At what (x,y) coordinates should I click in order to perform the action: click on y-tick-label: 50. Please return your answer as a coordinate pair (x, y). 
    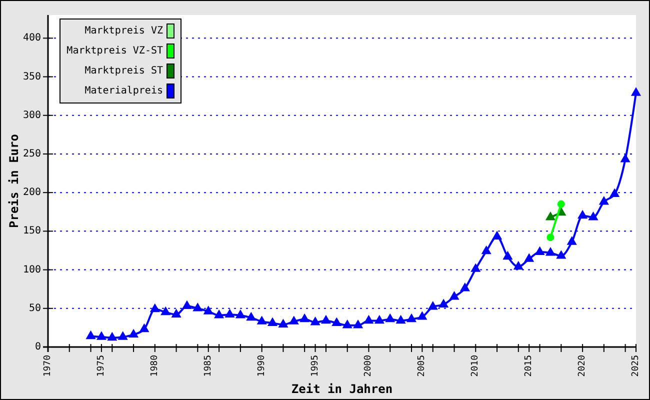
    Looking at the image, I should click on (34, 308).